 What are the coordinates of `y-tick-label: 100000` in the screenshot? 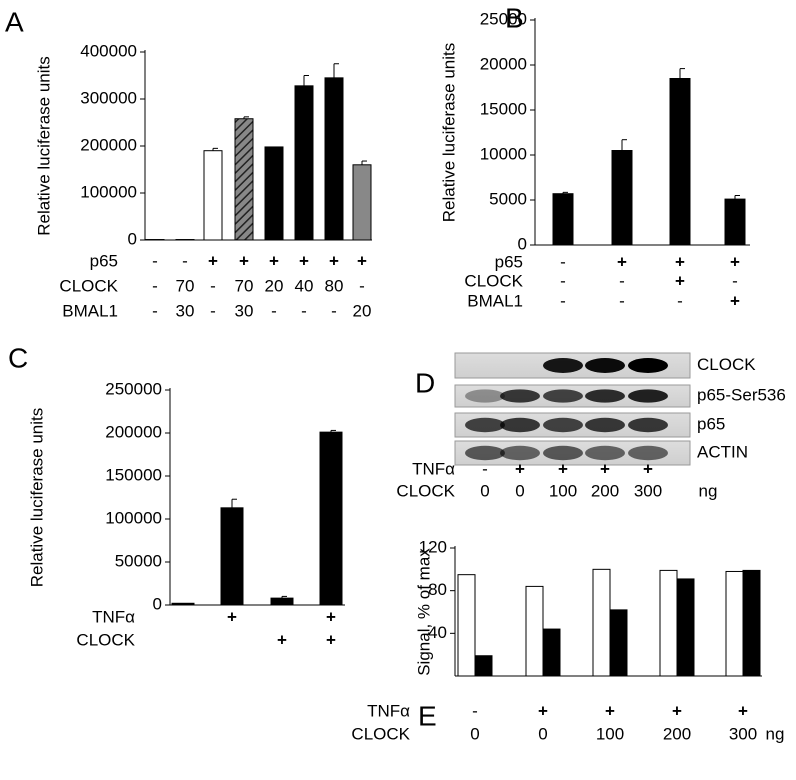 It's located at (108, 191).